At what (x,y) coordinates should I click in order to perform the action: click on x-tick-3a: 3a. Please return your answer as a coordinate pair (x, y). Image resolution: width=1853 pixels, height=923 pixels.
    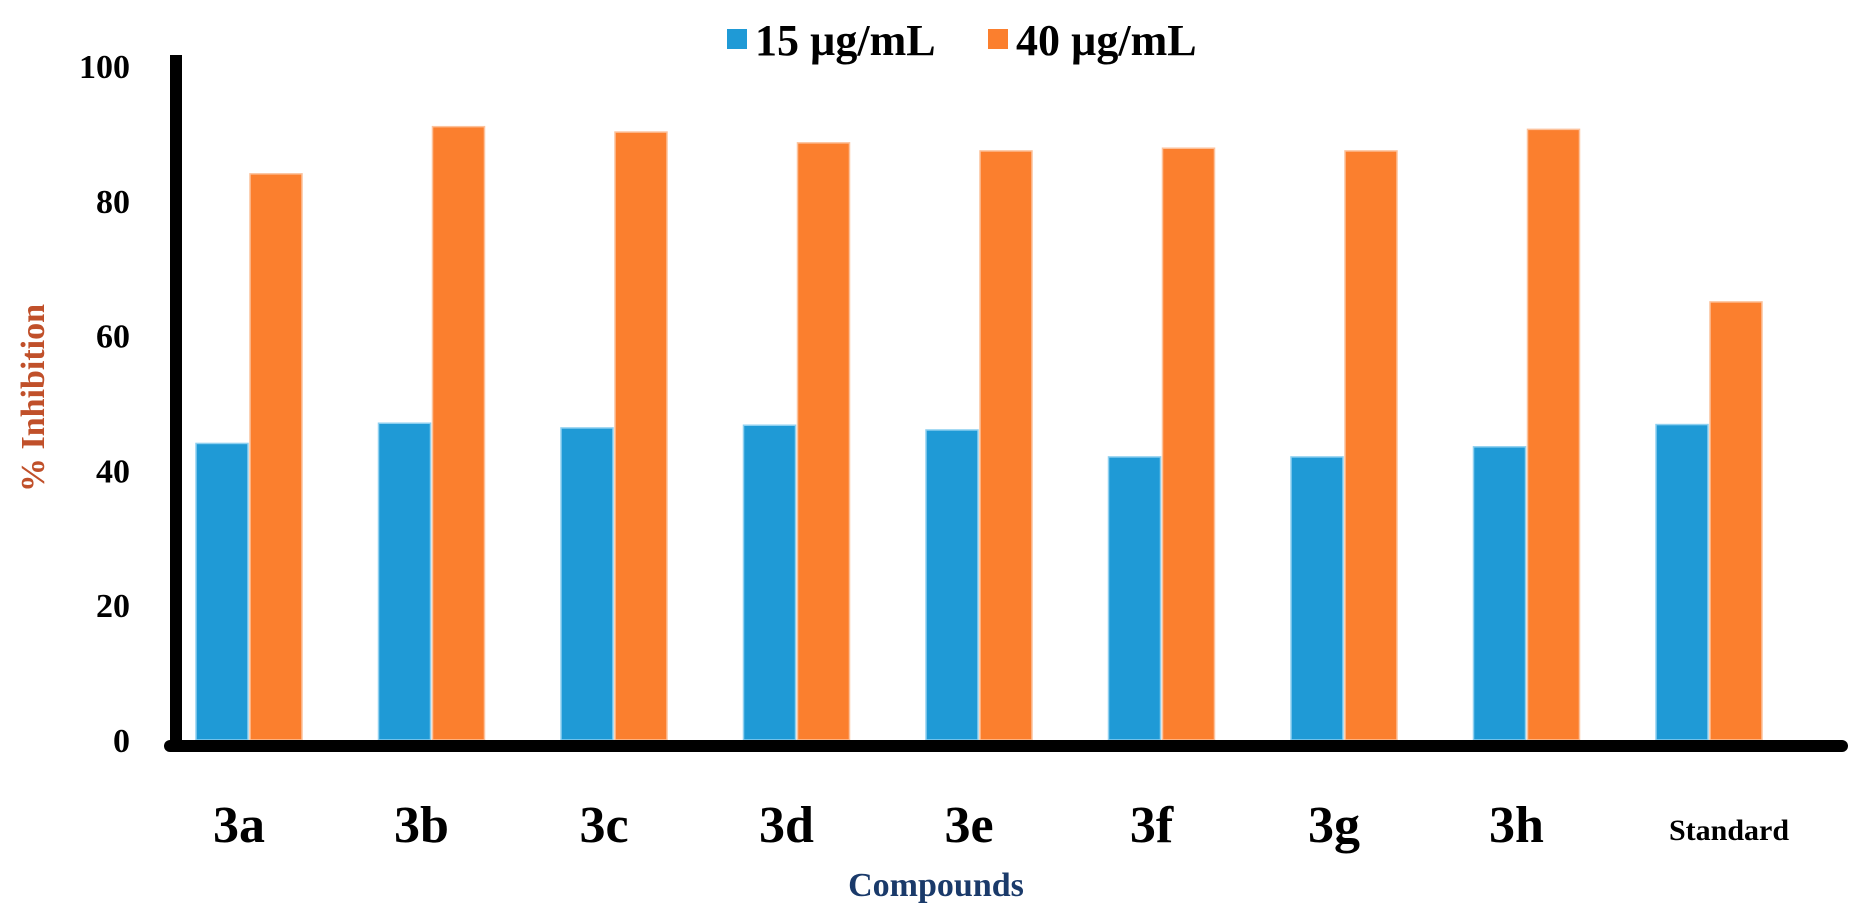
    Looking at the image, I should click on (239, 825).